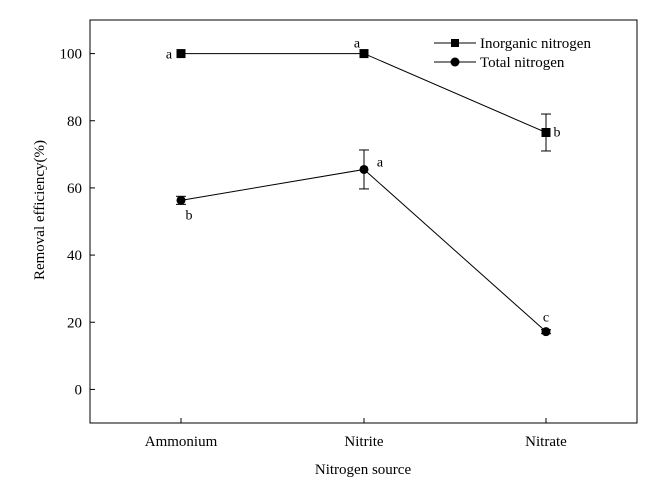  Describe the element at coordinates (512, 53) in the screenshot. I see `legend: Inorganic nitrogen Total nitrogen` at that location.